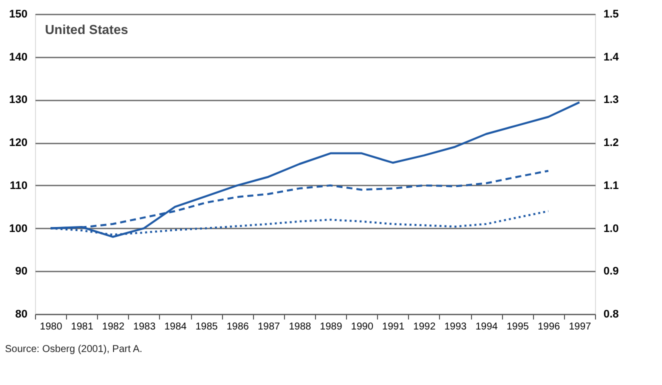 This screenshot has height=385, width=662. I want to click on x-tick-label: 1981, so click(82, 327).